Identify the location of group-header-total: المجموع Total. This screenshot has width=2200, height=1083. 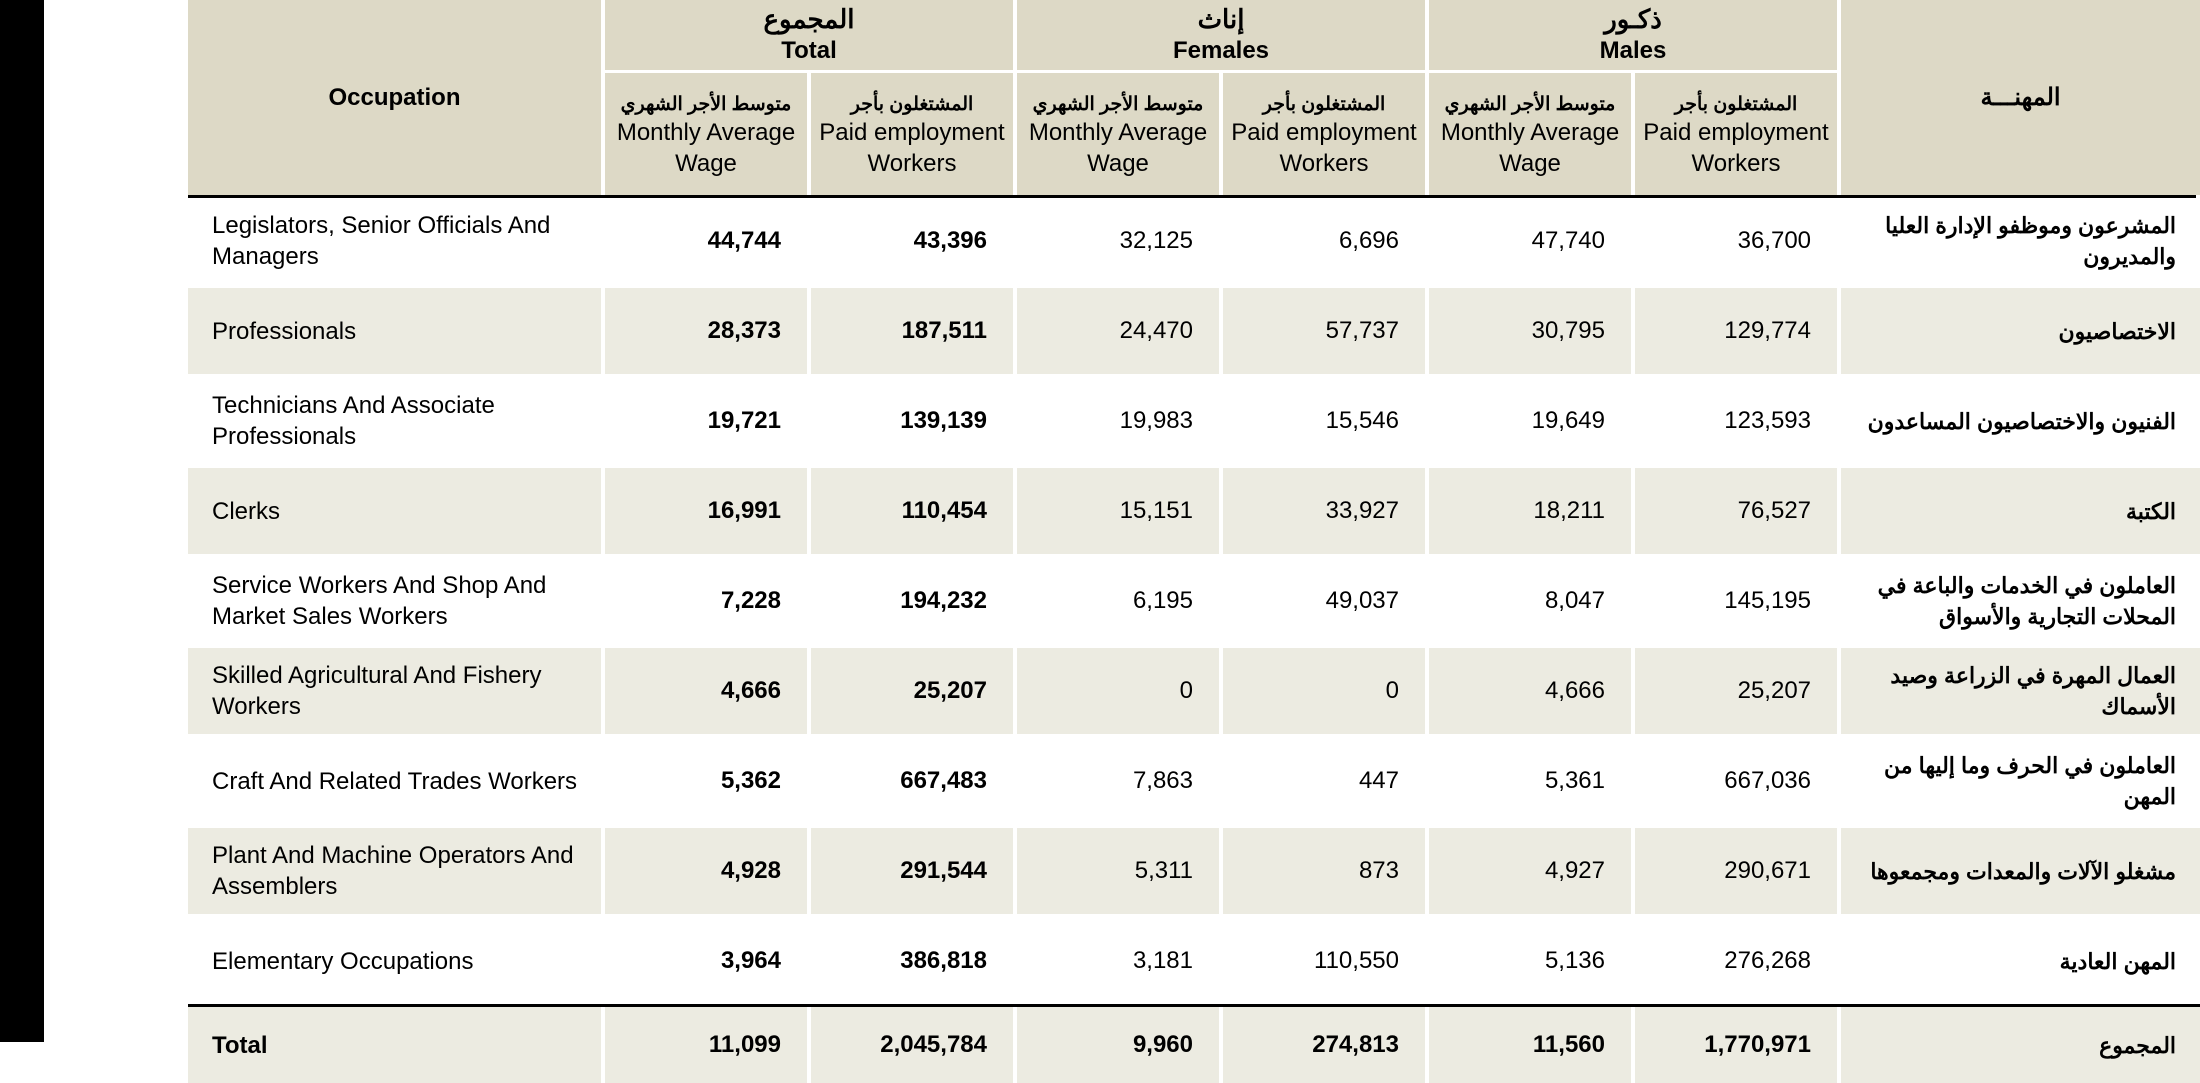
(811, 36).